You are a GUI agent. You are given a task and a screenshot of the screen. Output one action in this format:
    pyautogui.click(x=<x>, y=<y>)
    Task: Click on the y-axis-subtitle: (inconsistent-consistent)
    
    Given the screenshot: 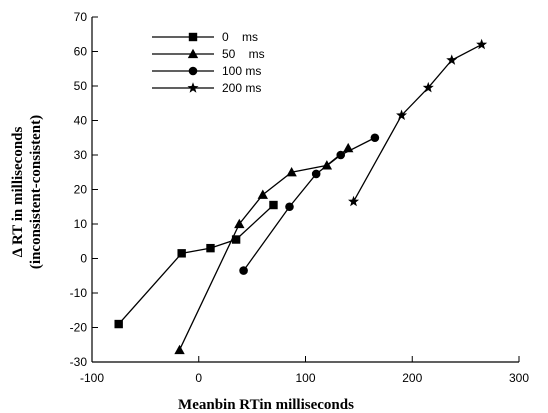 What is the action you would take?
    pyautogui.click(x=36, y=192)
    